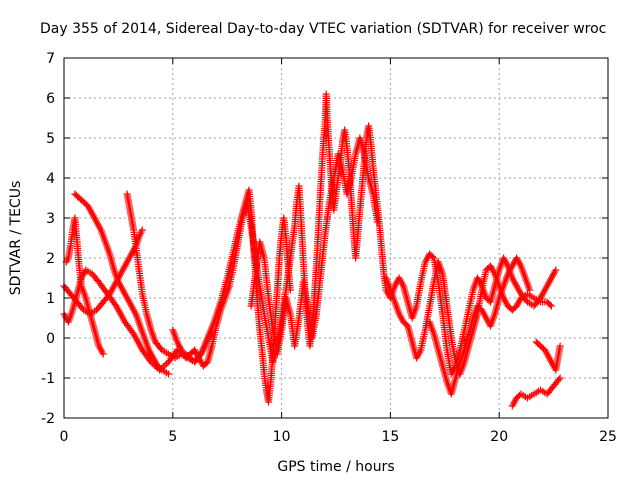 This screenshot has width=640, height=480. I want to click on y-tick-label: 5, so click(50, 139).